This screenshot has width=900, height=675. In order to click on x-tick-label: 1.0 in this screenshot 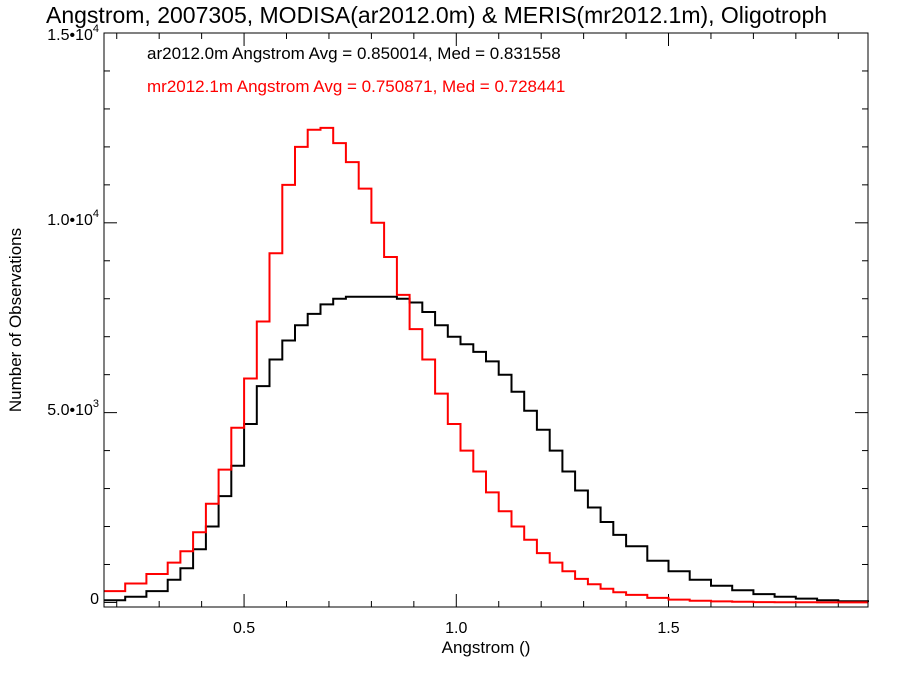, I will do `click(456, 628)`.